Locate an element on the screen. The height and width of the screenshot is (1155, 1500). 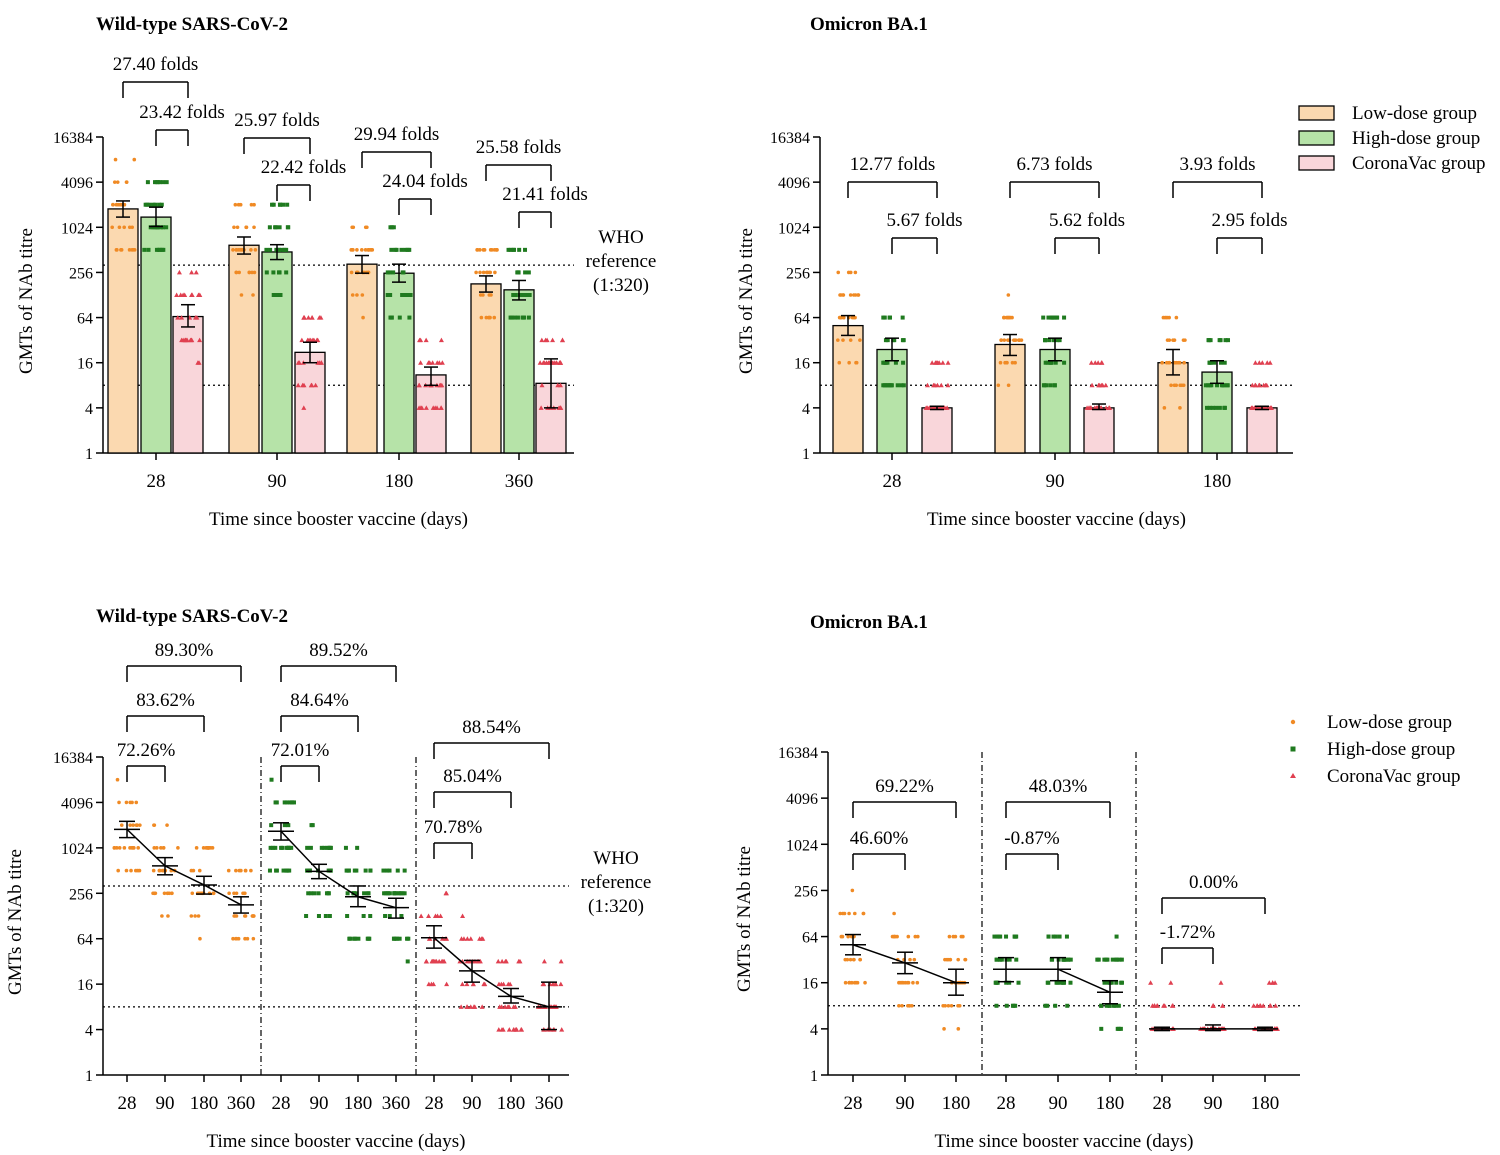
bar-low-dose is located at coordinates (123, 331).